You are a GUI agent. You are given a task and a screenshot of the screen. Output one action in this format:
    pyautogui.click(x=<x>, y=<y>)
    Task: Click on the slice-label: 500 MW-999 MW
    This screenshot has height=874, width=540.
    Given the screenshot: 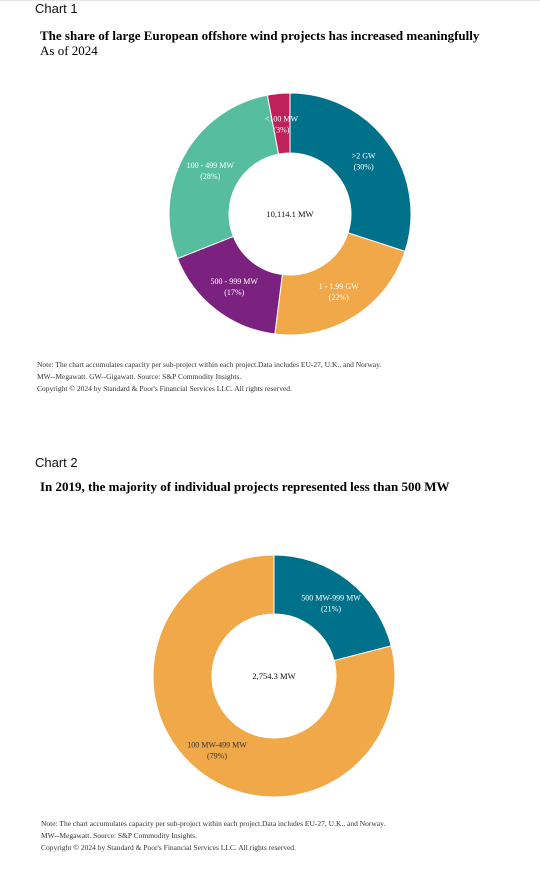 What is the action you would take?
    pyautogui.click(x=331, y=598)
    